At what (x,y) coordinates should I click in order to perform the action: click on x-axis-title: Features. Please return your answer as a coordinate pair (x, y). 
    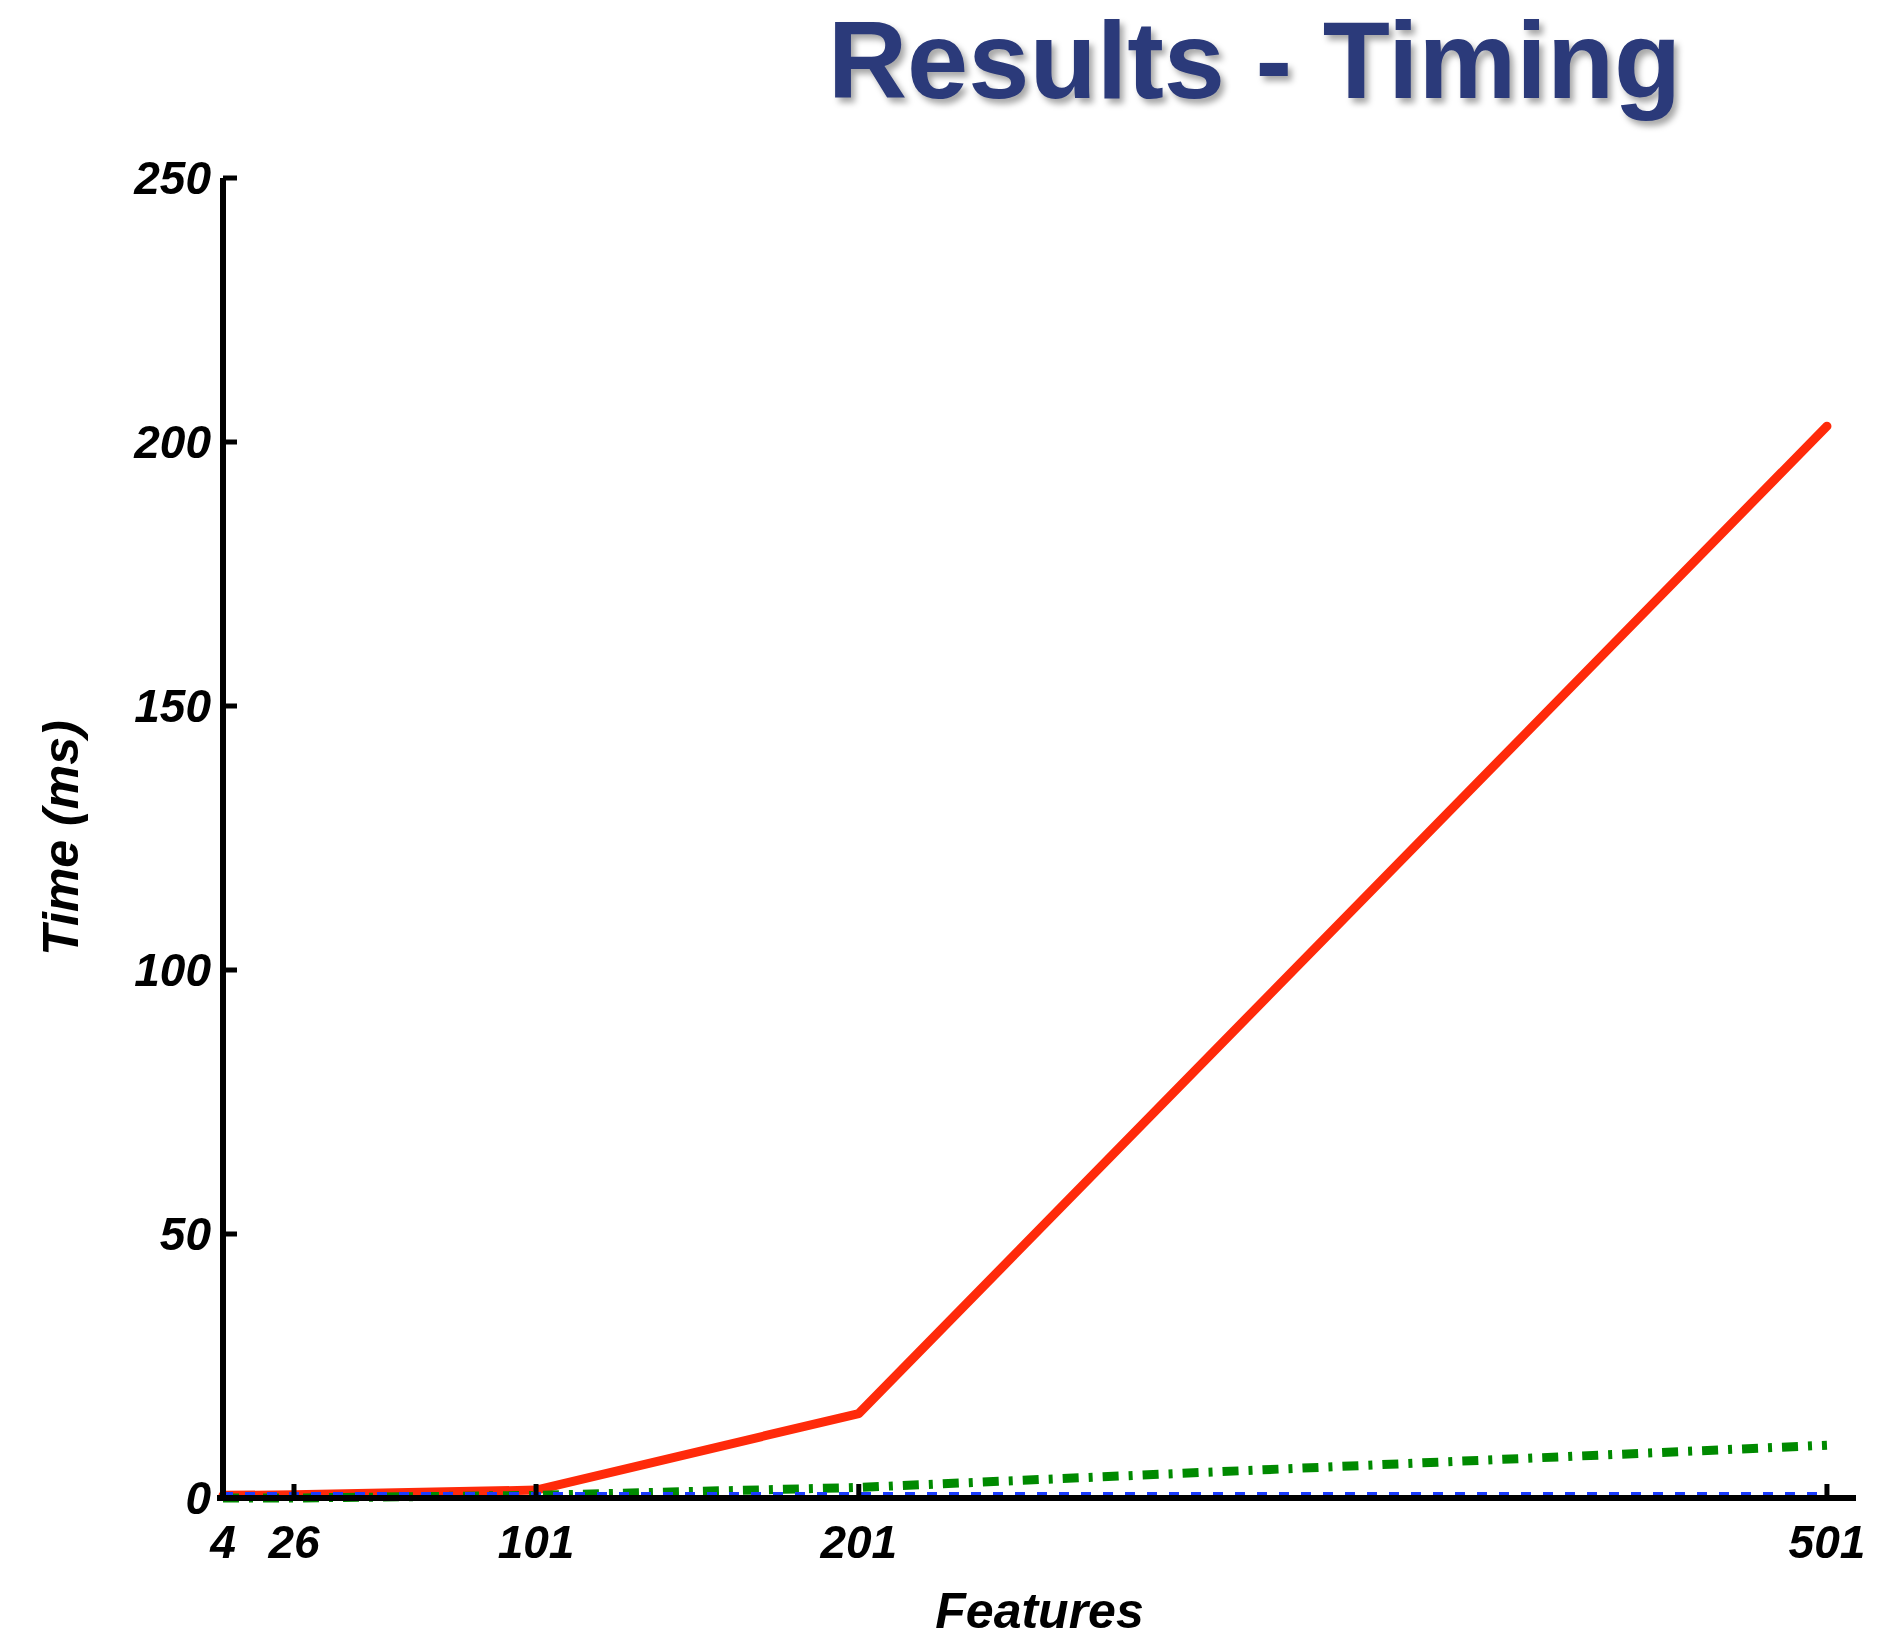
    Looking at the image, I should click on (1039, 1611).